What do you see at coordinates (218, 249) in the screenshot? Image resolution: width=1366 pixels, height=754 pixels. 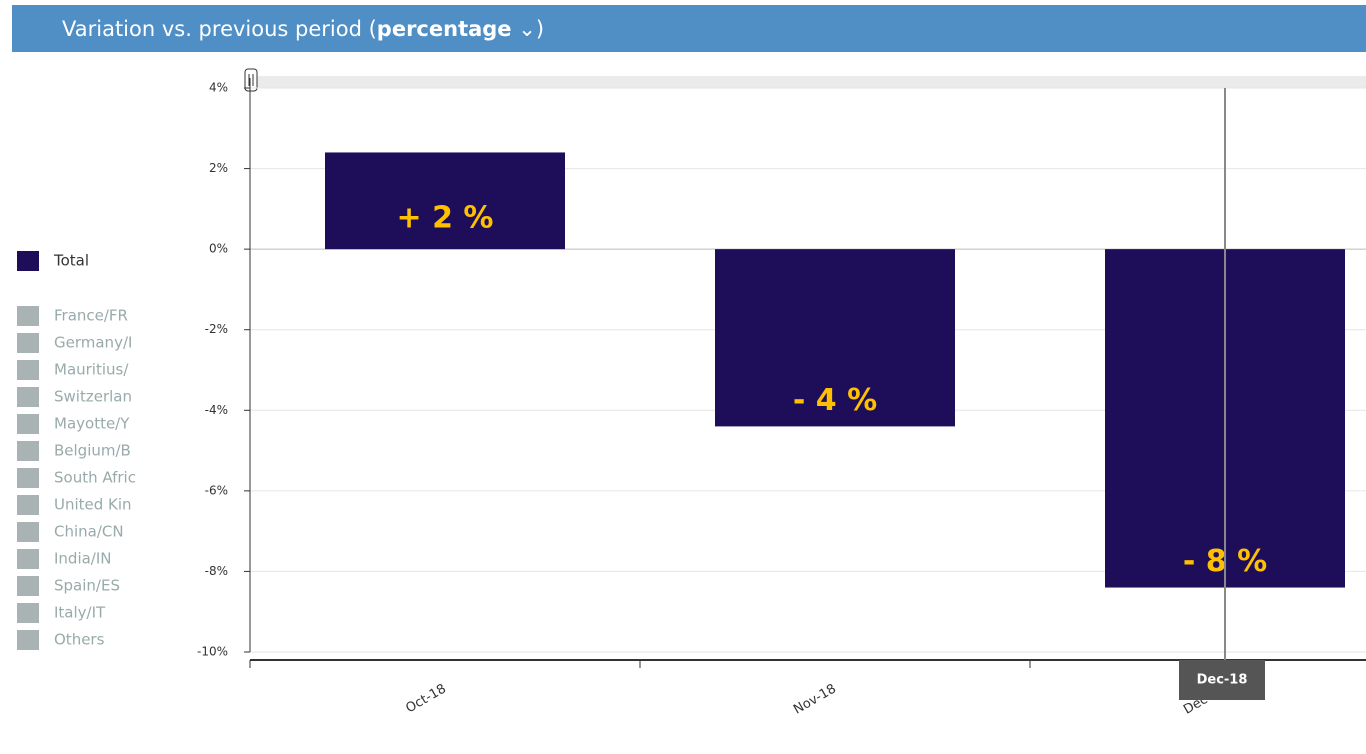 I see `y-tick-label: 0%` at bounding box center [218, 249].